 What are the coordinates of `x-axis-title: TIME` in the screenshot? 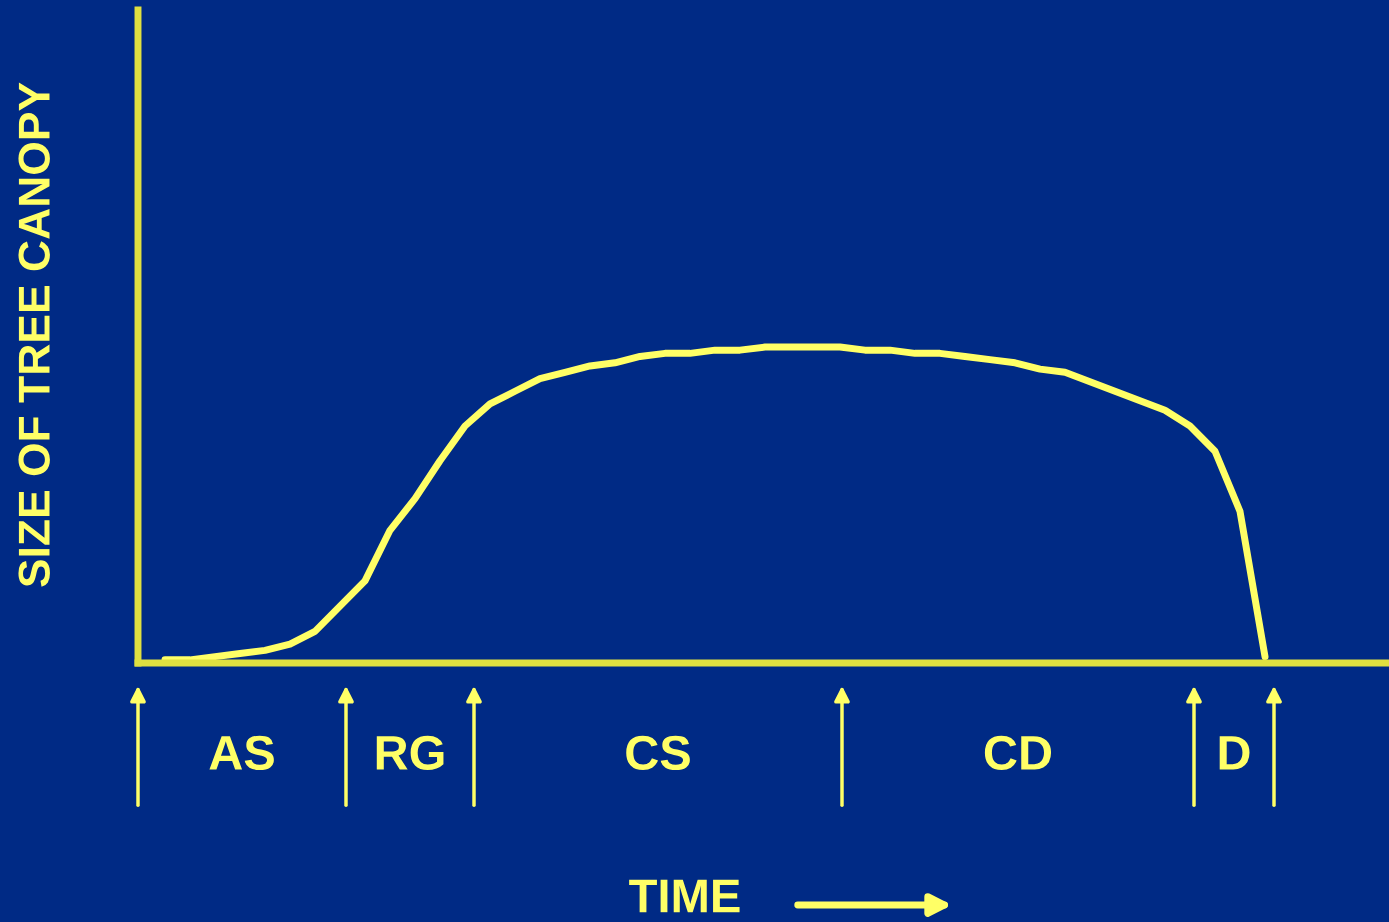 It's located at (684, 896).